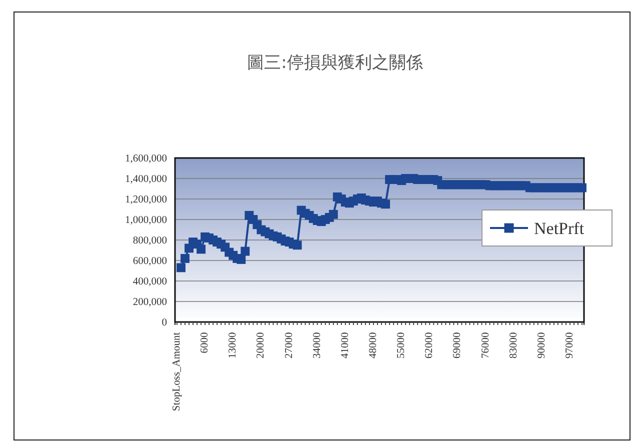  What do you see at coordinates (149, 302) in the screenshot?
I see `y-tick-label: 200,000` at bounding box center [149, 302].